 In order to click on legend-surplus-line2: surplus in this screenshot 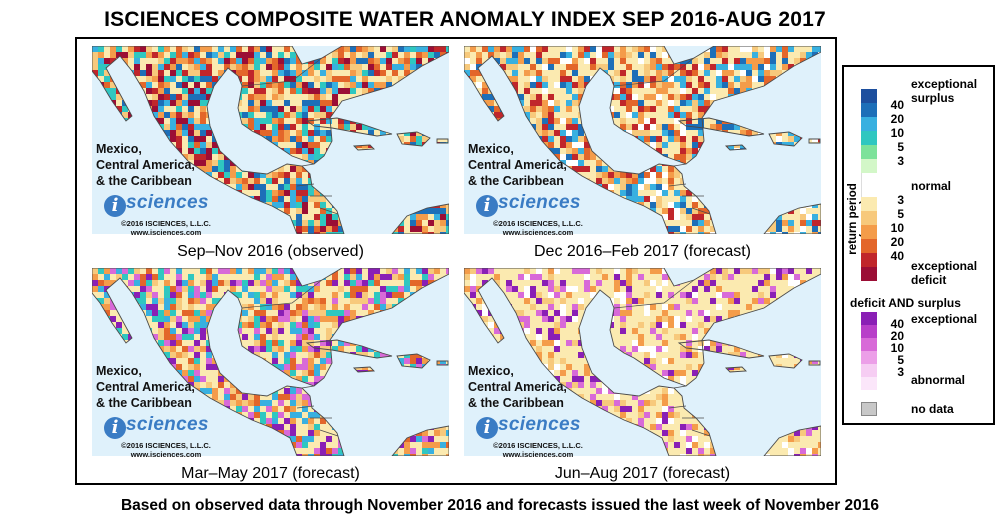, I will do `click(933, 98)`.